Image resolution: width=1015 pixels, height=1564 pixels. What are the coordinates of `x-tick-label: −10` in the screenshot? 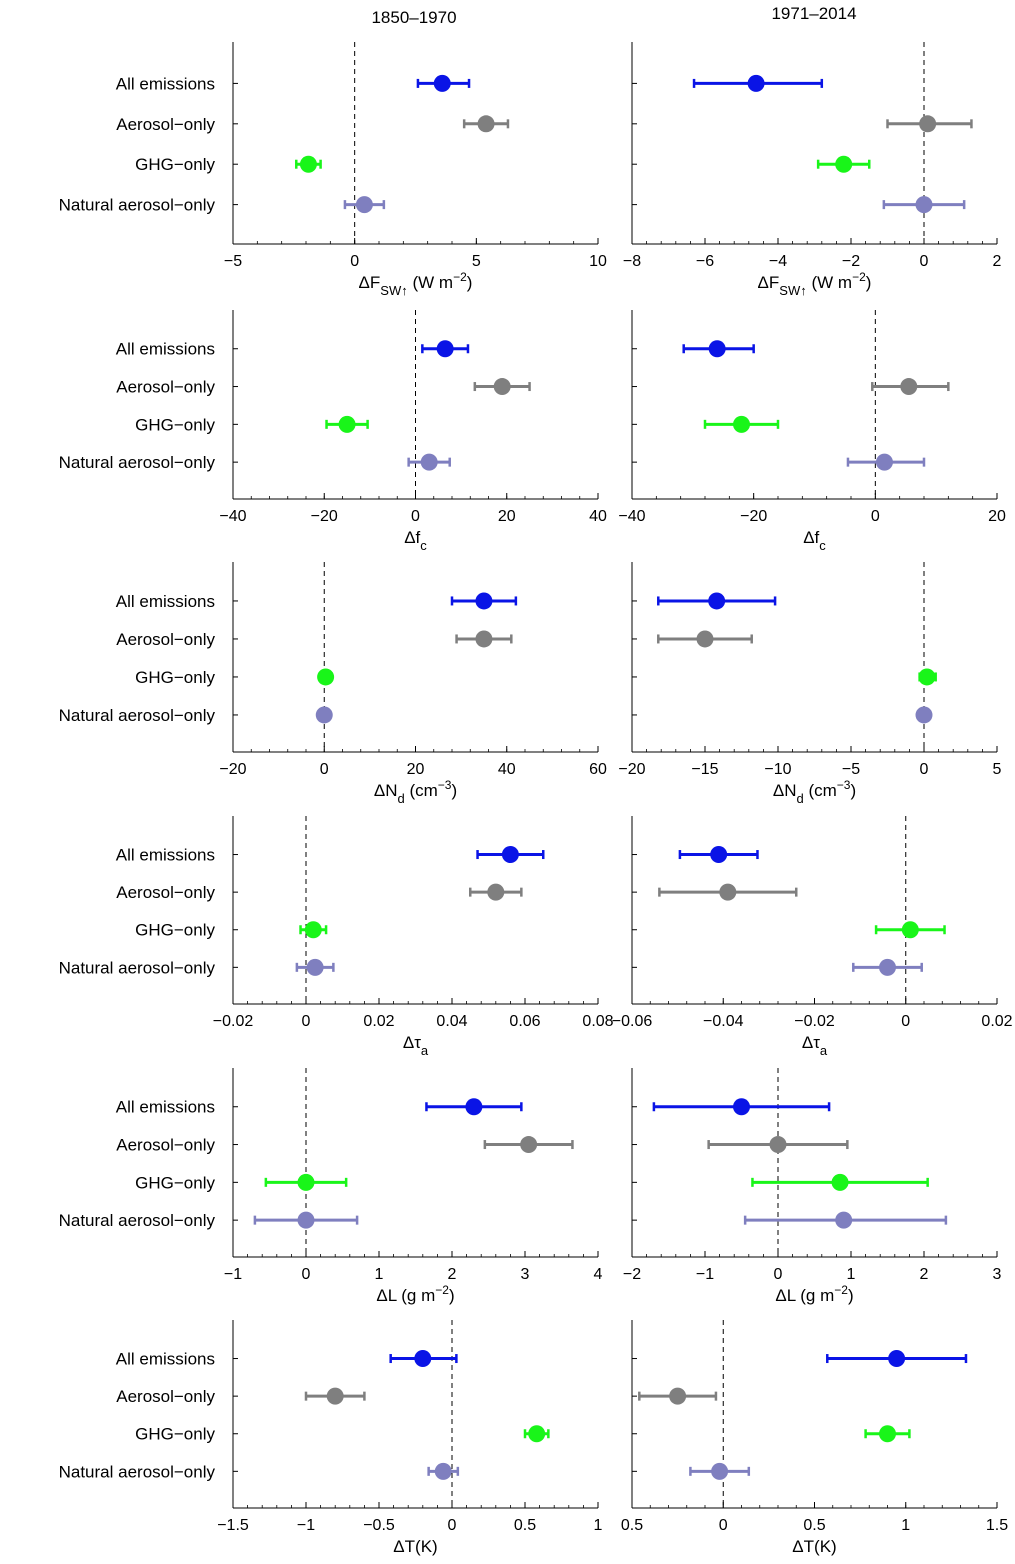 It's located at (777, 769).